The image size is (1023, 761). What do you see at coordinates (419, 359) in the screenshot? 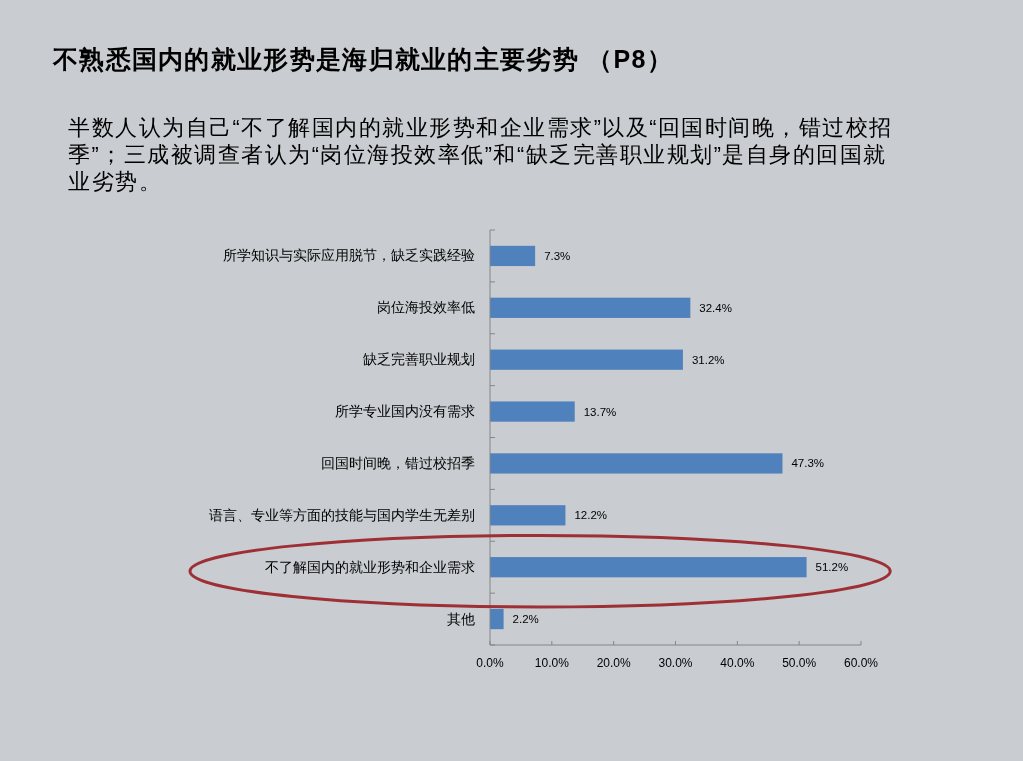
I see `y-tick-label: 缺乏完善职业规划` at bounding box center [419, 359].